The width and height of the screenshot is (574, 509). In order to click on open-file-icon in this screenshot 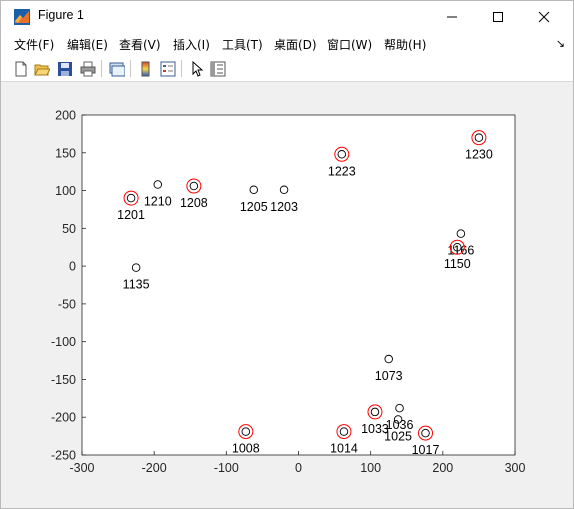, I will do `click(41, 69)`.